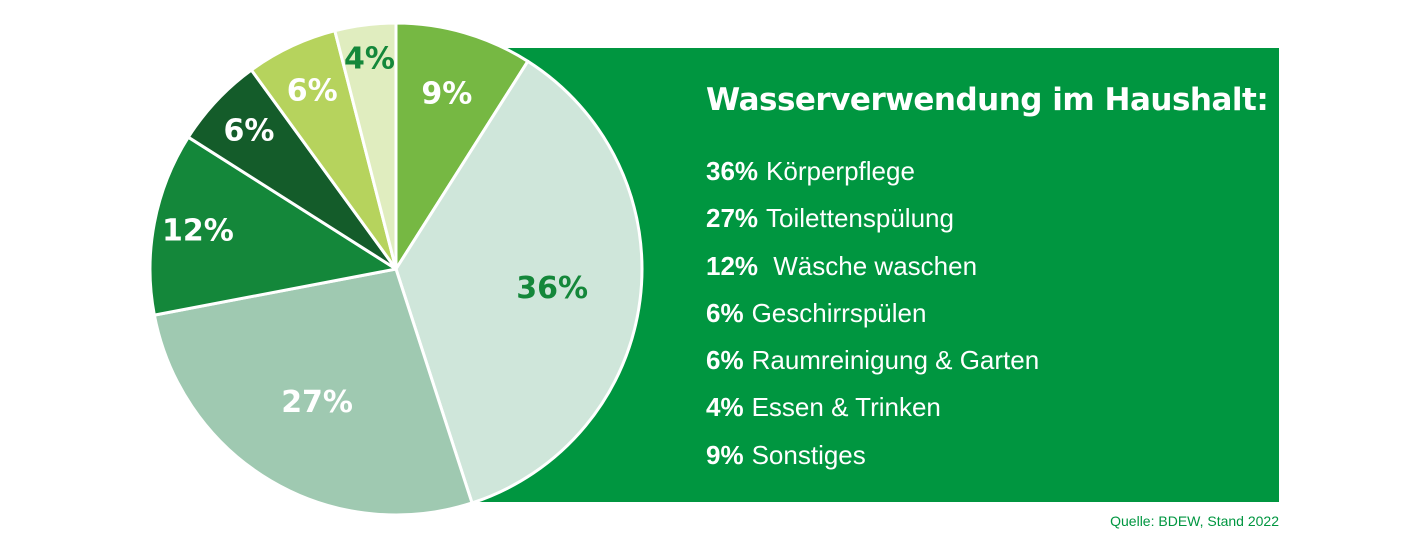 This screenshot has height=555, width=1424. I want to click on legend-item-label: Körperpflege, so click(840, 171).